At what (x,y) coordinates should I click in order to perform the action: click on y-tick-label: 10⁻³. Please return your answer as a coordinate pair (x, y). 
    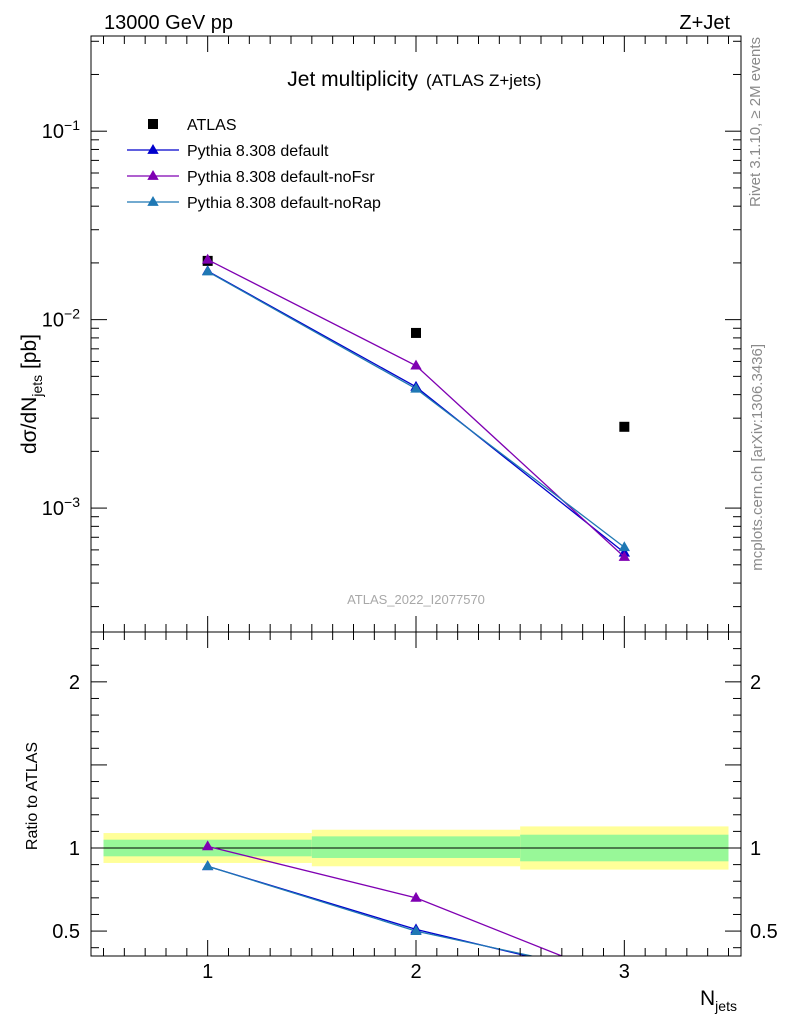
    Looking at the image, I should click on (61, 507).